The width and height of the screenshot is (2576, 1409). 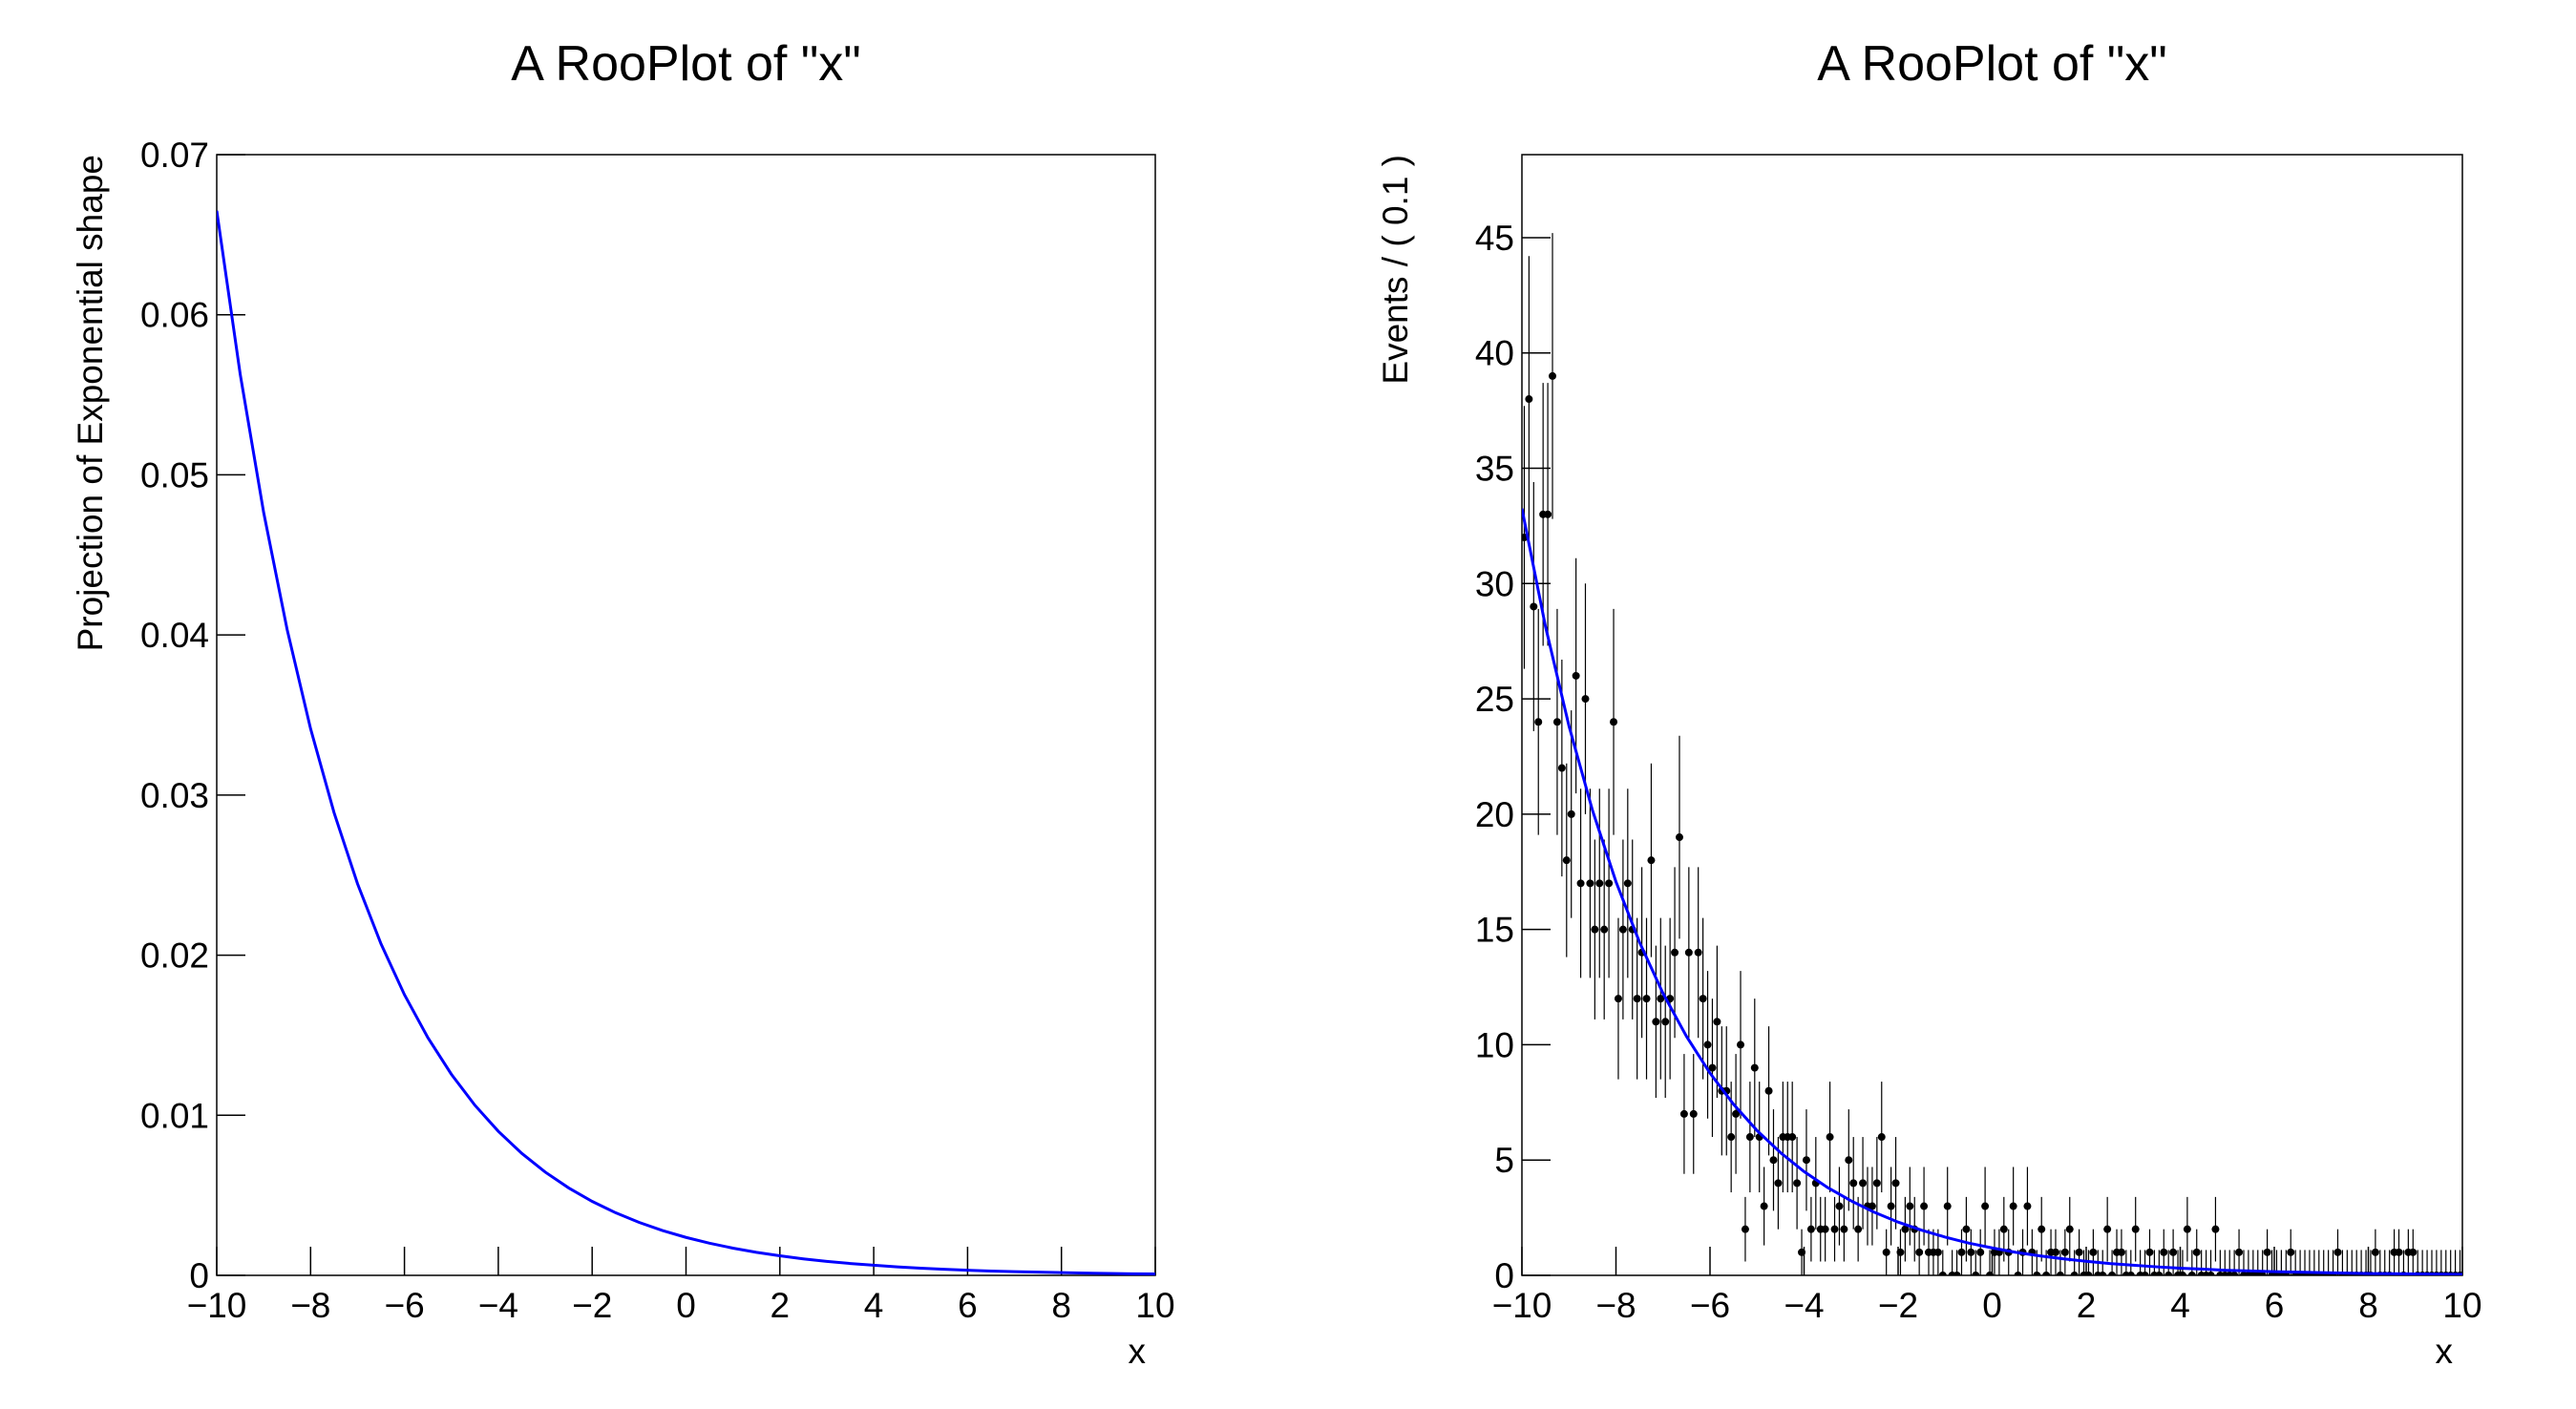 I want to click on y-axis-label: Projection of Exponential shape, so click(x=90, y=403).